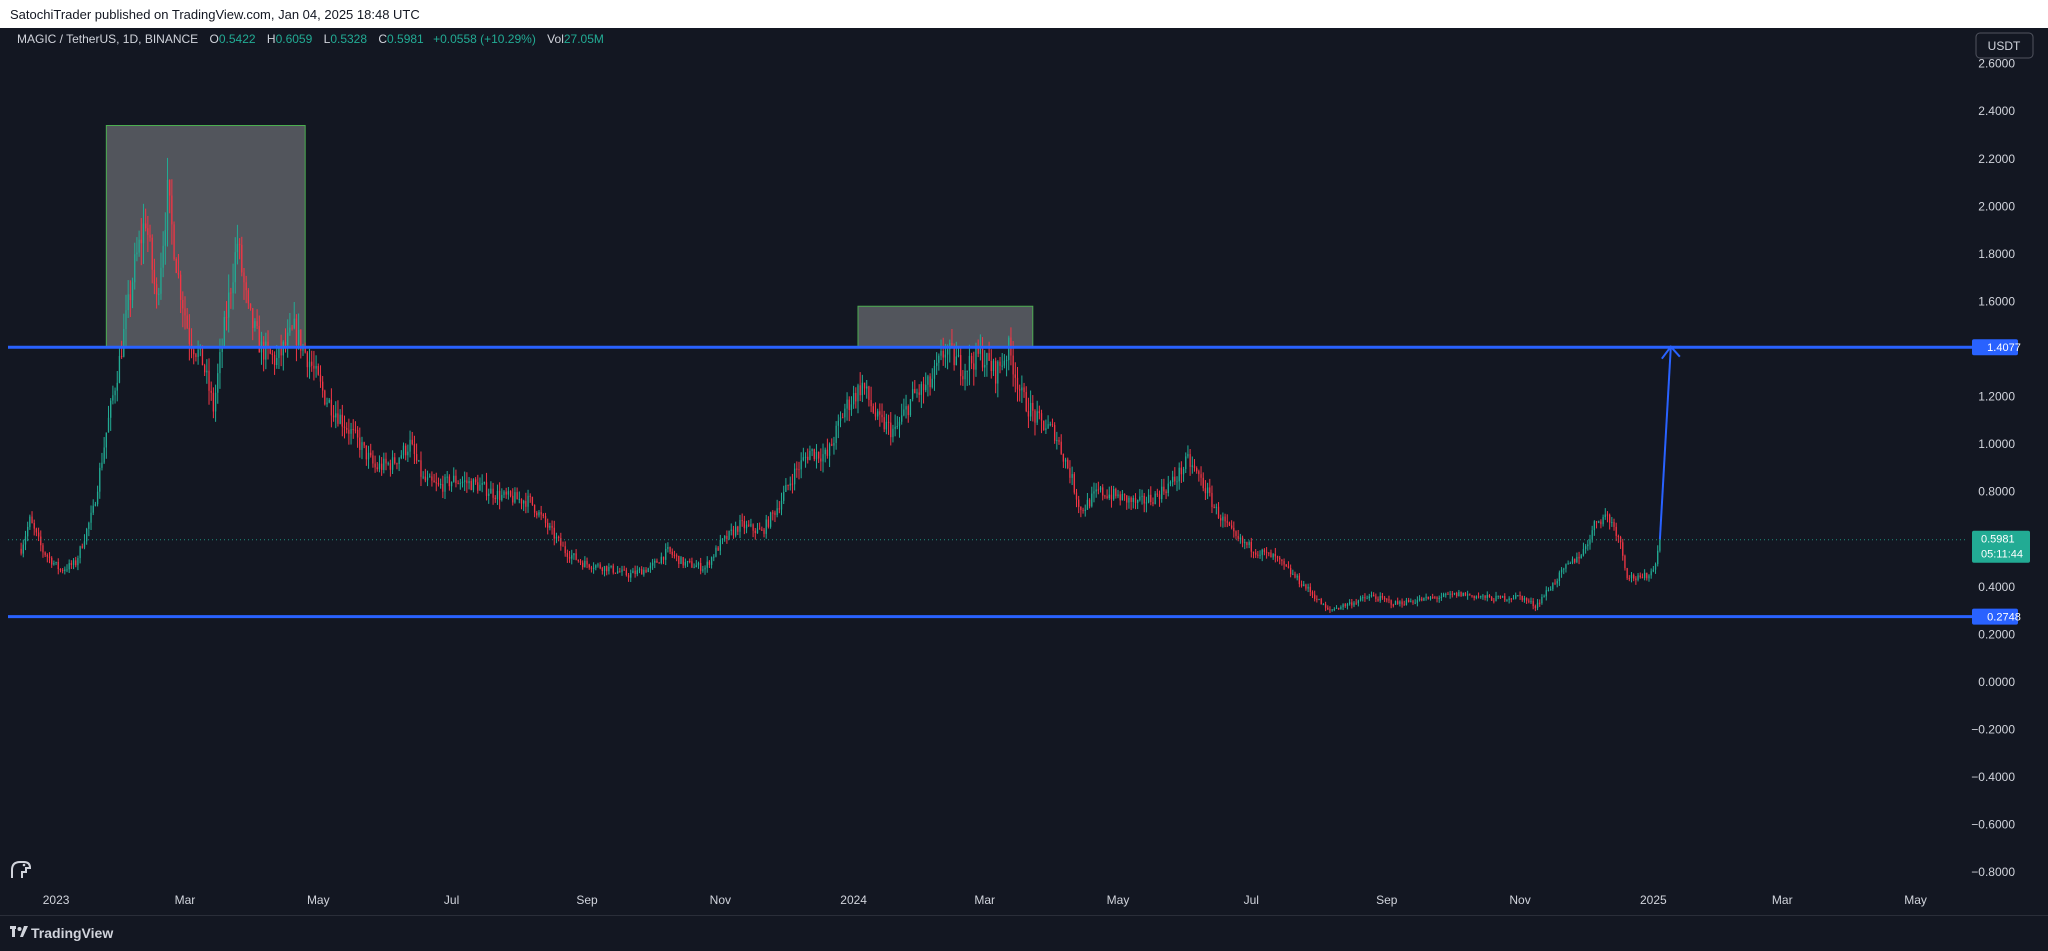  Describe the element at coordinates (1996, 206) in the screenshot. I see `y-tick-label: 2.0000` at that location.